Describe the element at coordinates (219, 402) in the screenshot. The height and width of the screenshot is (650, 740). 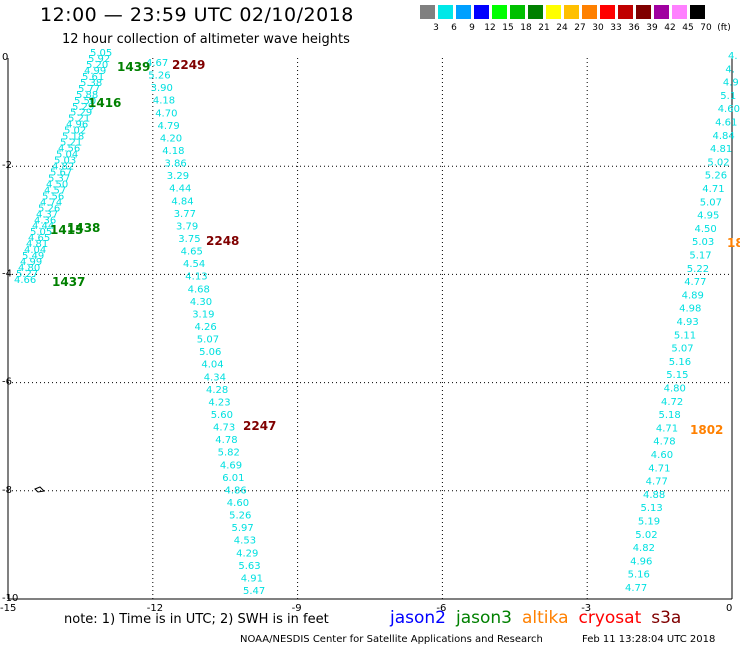
I see `wave-height-label: 4.23` at that location.